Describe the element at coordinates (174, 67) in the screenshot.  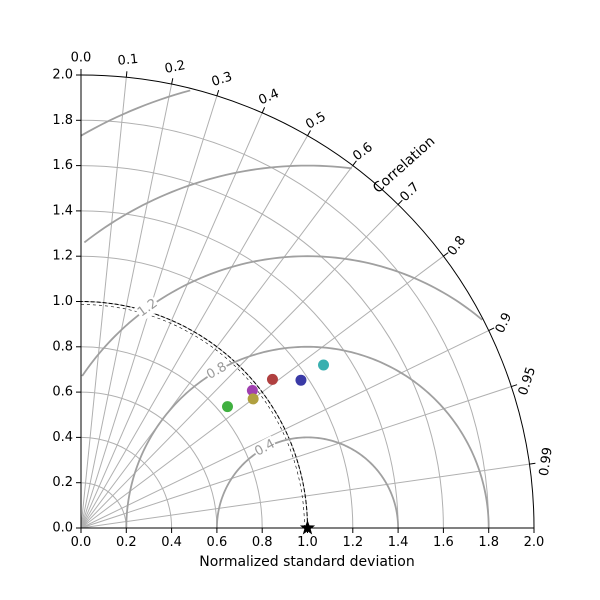
I see `correlation-tick-label: 0.2` at that location.